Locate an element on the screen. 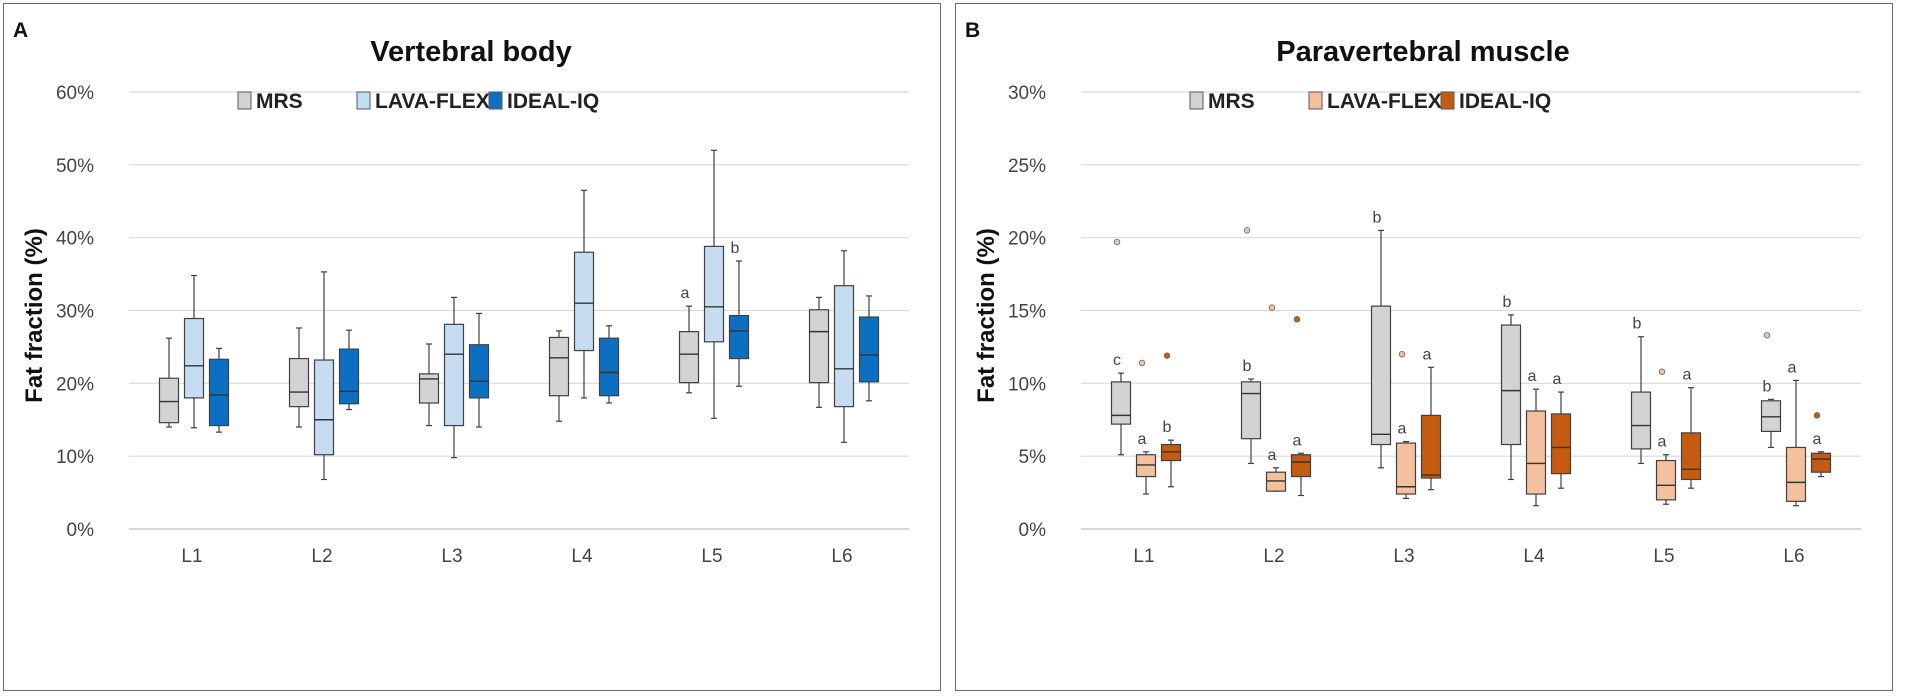 The image size is (1906, 696). box-lava-flex-l6: a is located at coordinates (1796, 433).